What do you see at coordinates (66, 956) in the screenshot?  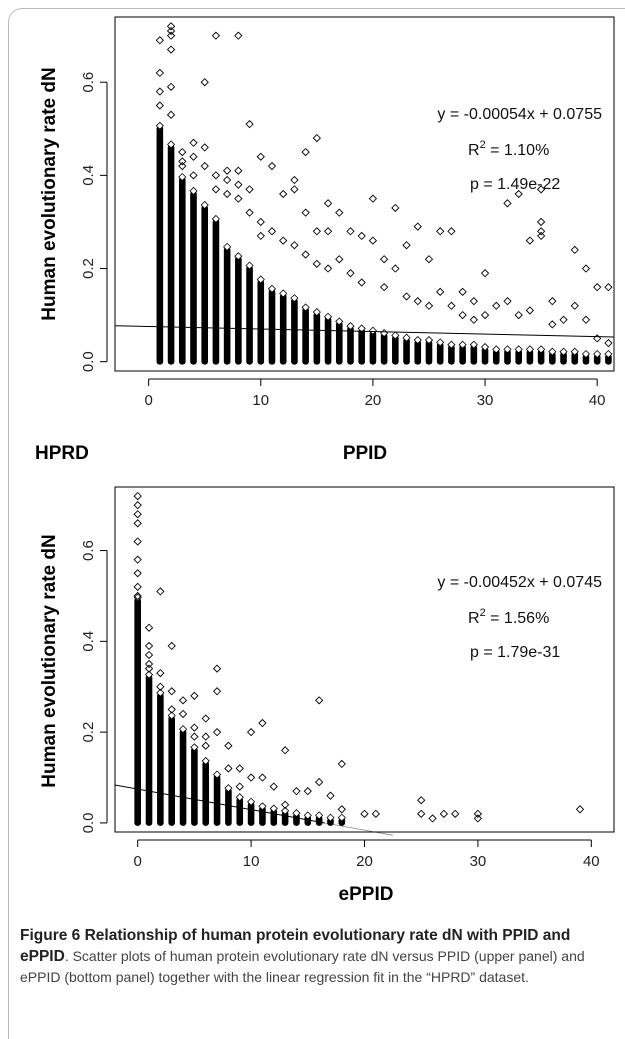 I see `caption-title-period: .` at bounding box center [66, 956].